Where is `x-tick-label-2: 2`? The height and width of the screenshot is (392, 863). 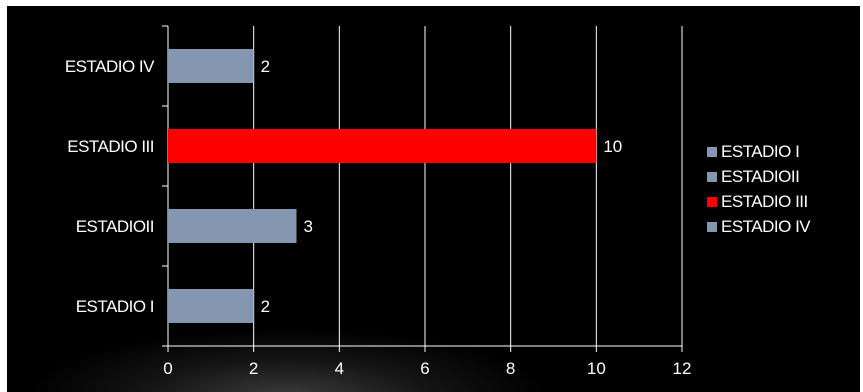
x-tick-label-2: 2 is located at coordinates (253, 368).